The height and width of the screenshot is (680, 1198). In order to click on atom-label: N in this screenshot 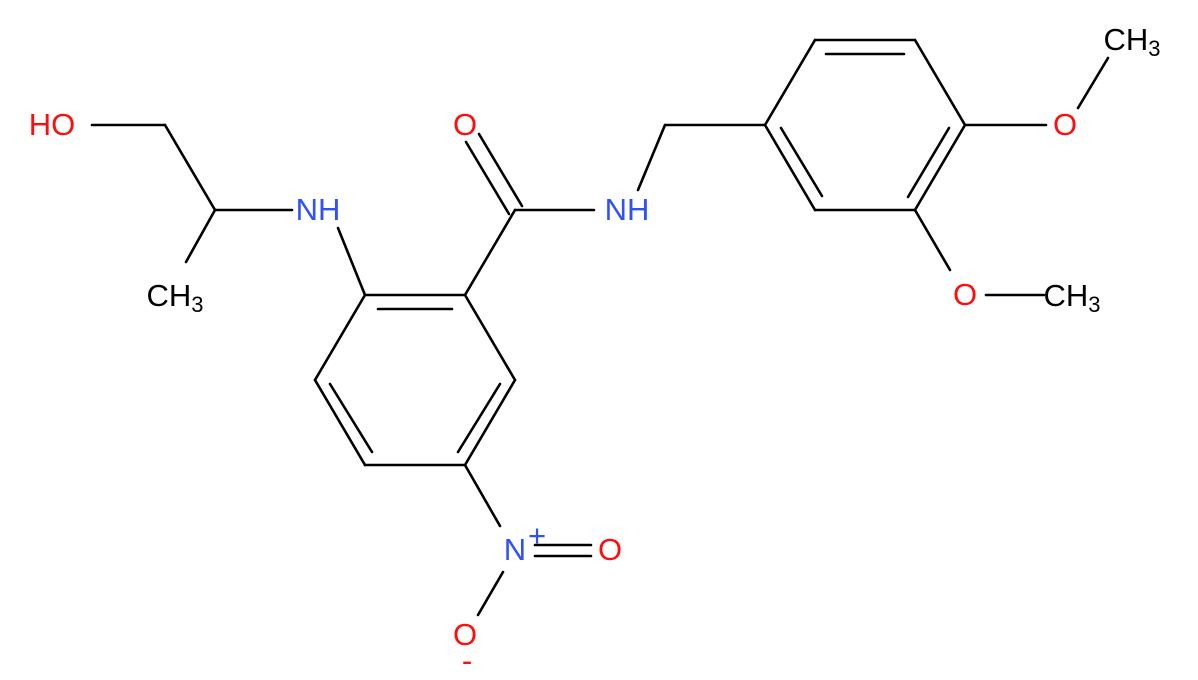, I will do `click(515, 549)`.